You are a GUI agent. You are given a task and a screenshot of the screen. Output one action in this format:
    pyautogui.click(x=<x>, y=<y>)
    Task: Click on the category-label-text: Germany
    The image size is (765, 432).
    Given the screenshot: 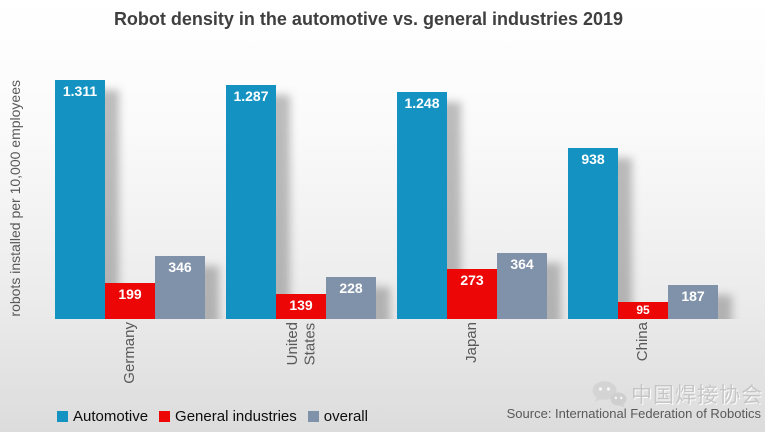 What is the action you would take?
    pyautogui.click(x=130, y=353)
    